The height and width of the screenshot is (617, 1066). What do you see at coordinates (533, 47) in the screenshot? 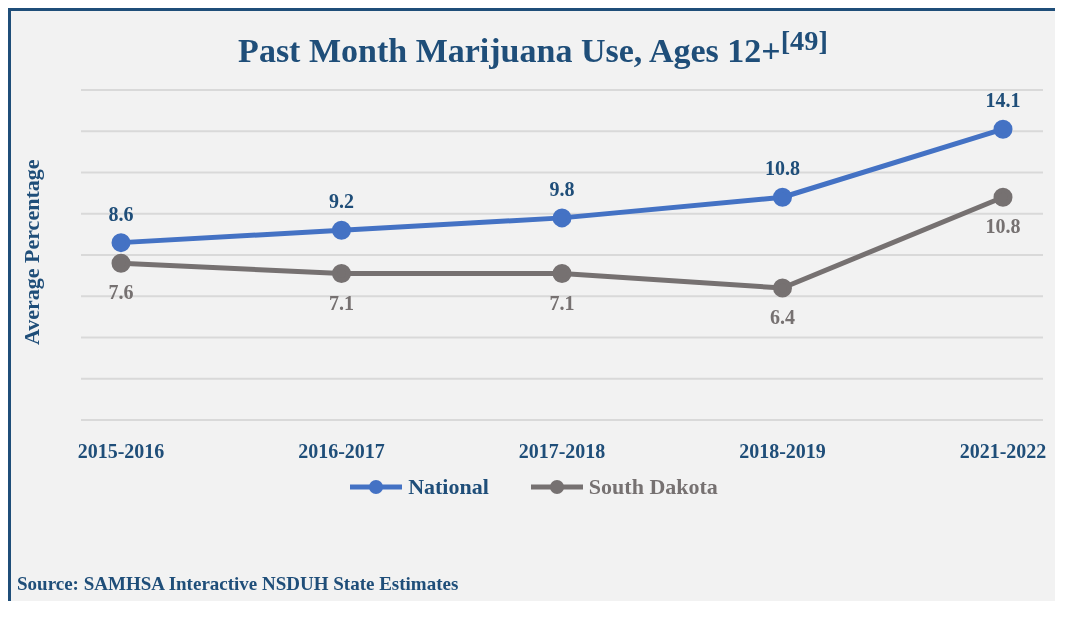
I see `chart-title: Past Month Marijuana Use, Ages 12+$^{[49]}$` at bounding box center [533, 47].